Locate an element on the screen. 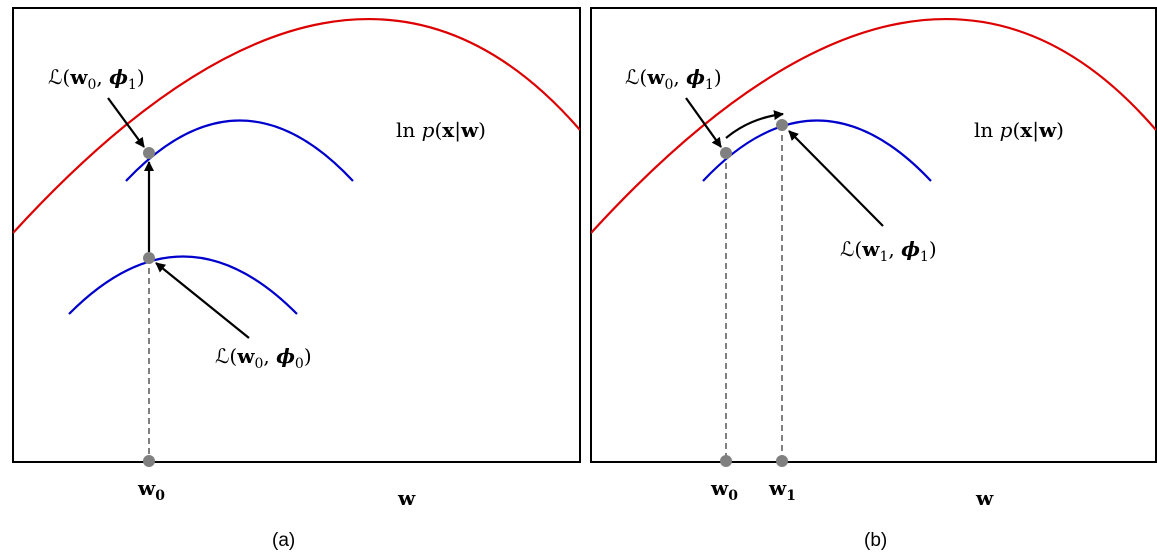 The width and height of the screenshot is (1157, 556). lower-bound-curve-top is located at coordinates (239, 150).